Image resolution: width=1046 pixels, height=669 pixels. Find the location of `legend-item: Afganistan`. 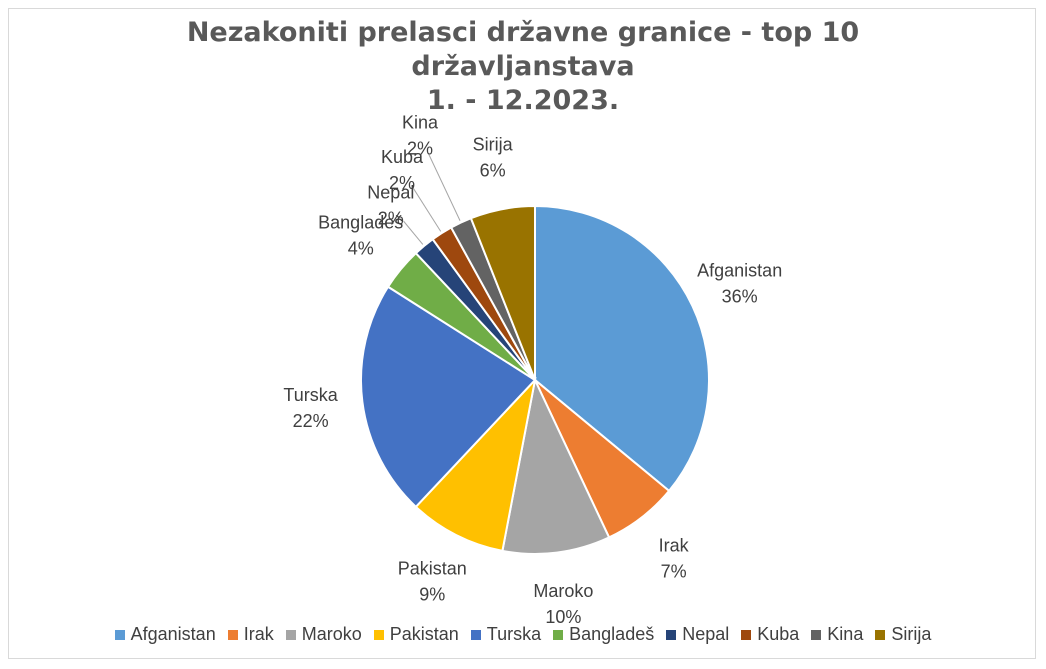

legend-item: Afganistan is located at coordinates (165, 634).